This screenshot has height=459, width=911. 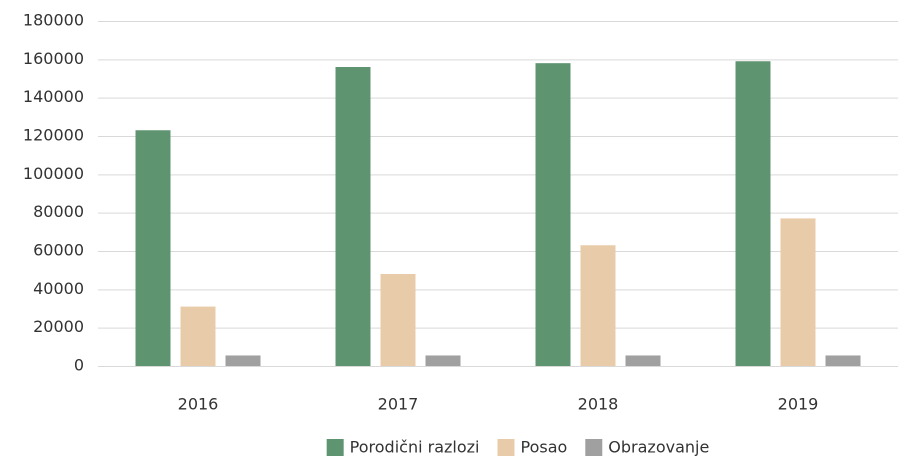 I want to click on y-tick-label: 180000, so click(x=53, y=20).